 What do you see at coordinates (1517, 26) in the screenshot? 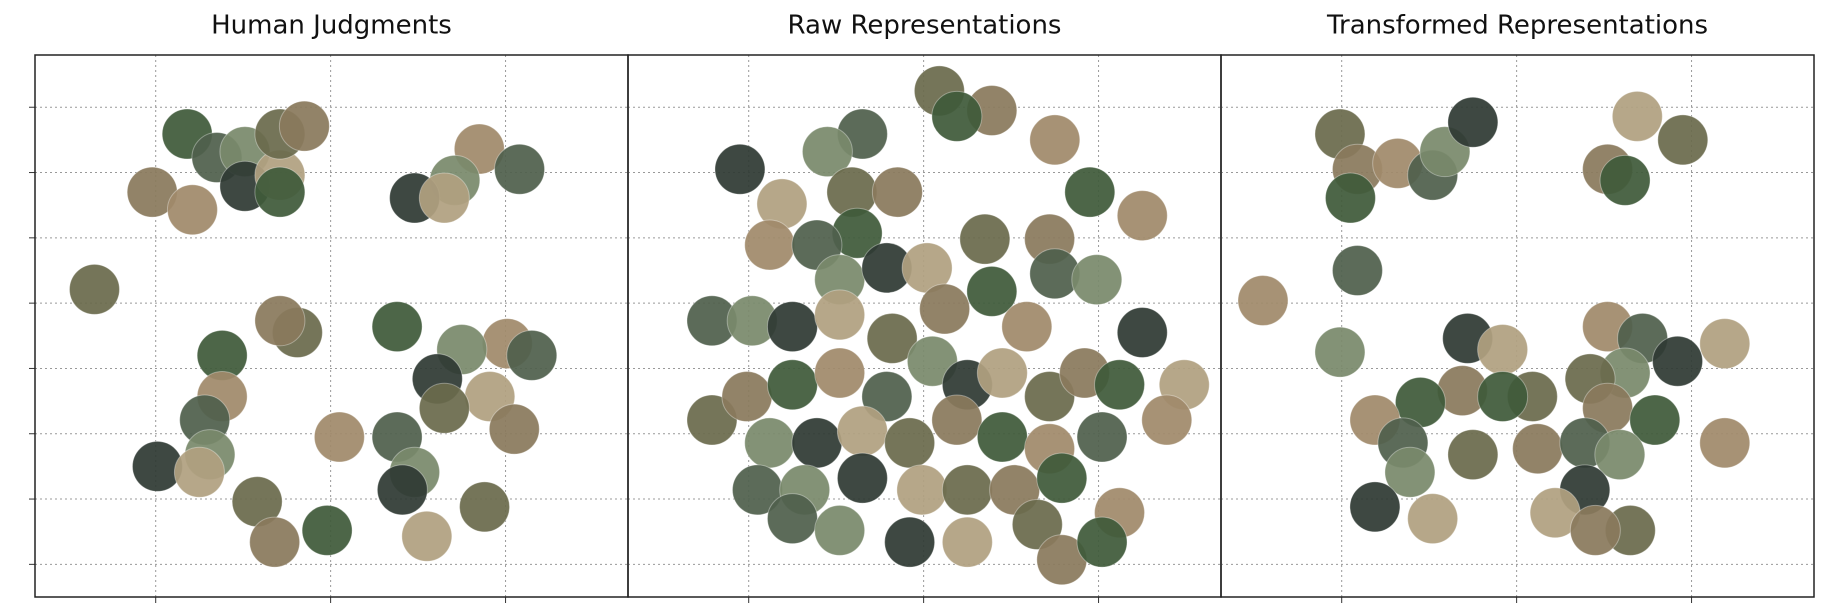
I see `panel-title: Transformed Representations` at bounding box center [1517, 26].